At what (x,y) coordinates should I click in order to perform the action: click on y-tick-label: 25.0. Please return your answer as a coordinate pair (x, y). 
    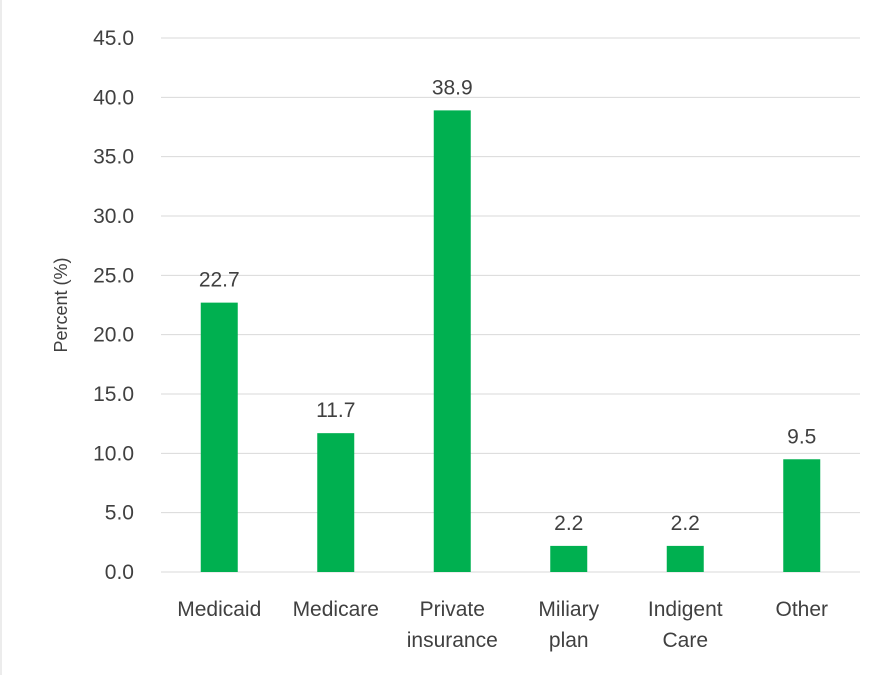
    Looking at the image, I should click on (113, 275).